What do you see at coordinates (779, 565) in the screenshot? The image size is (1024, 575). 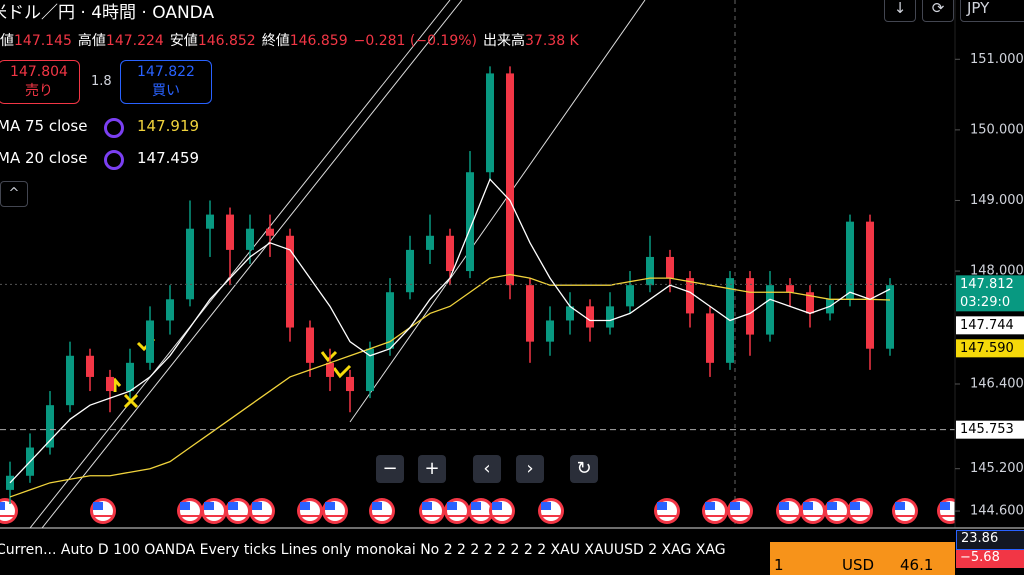 I see `panel-text: 1` at bounding box center [779, 565].